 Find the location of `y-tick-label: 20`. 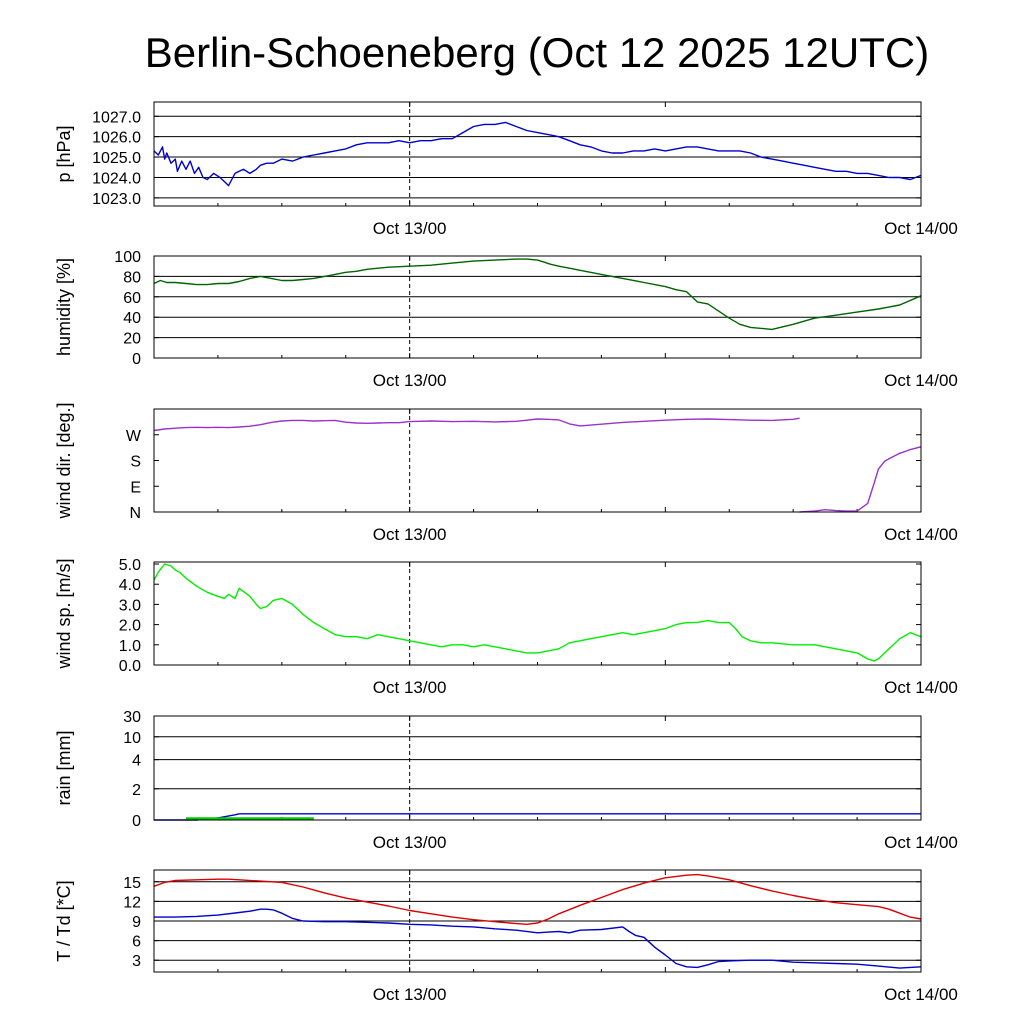

y-tick-label: 20 is located at coordinates (132, 339).